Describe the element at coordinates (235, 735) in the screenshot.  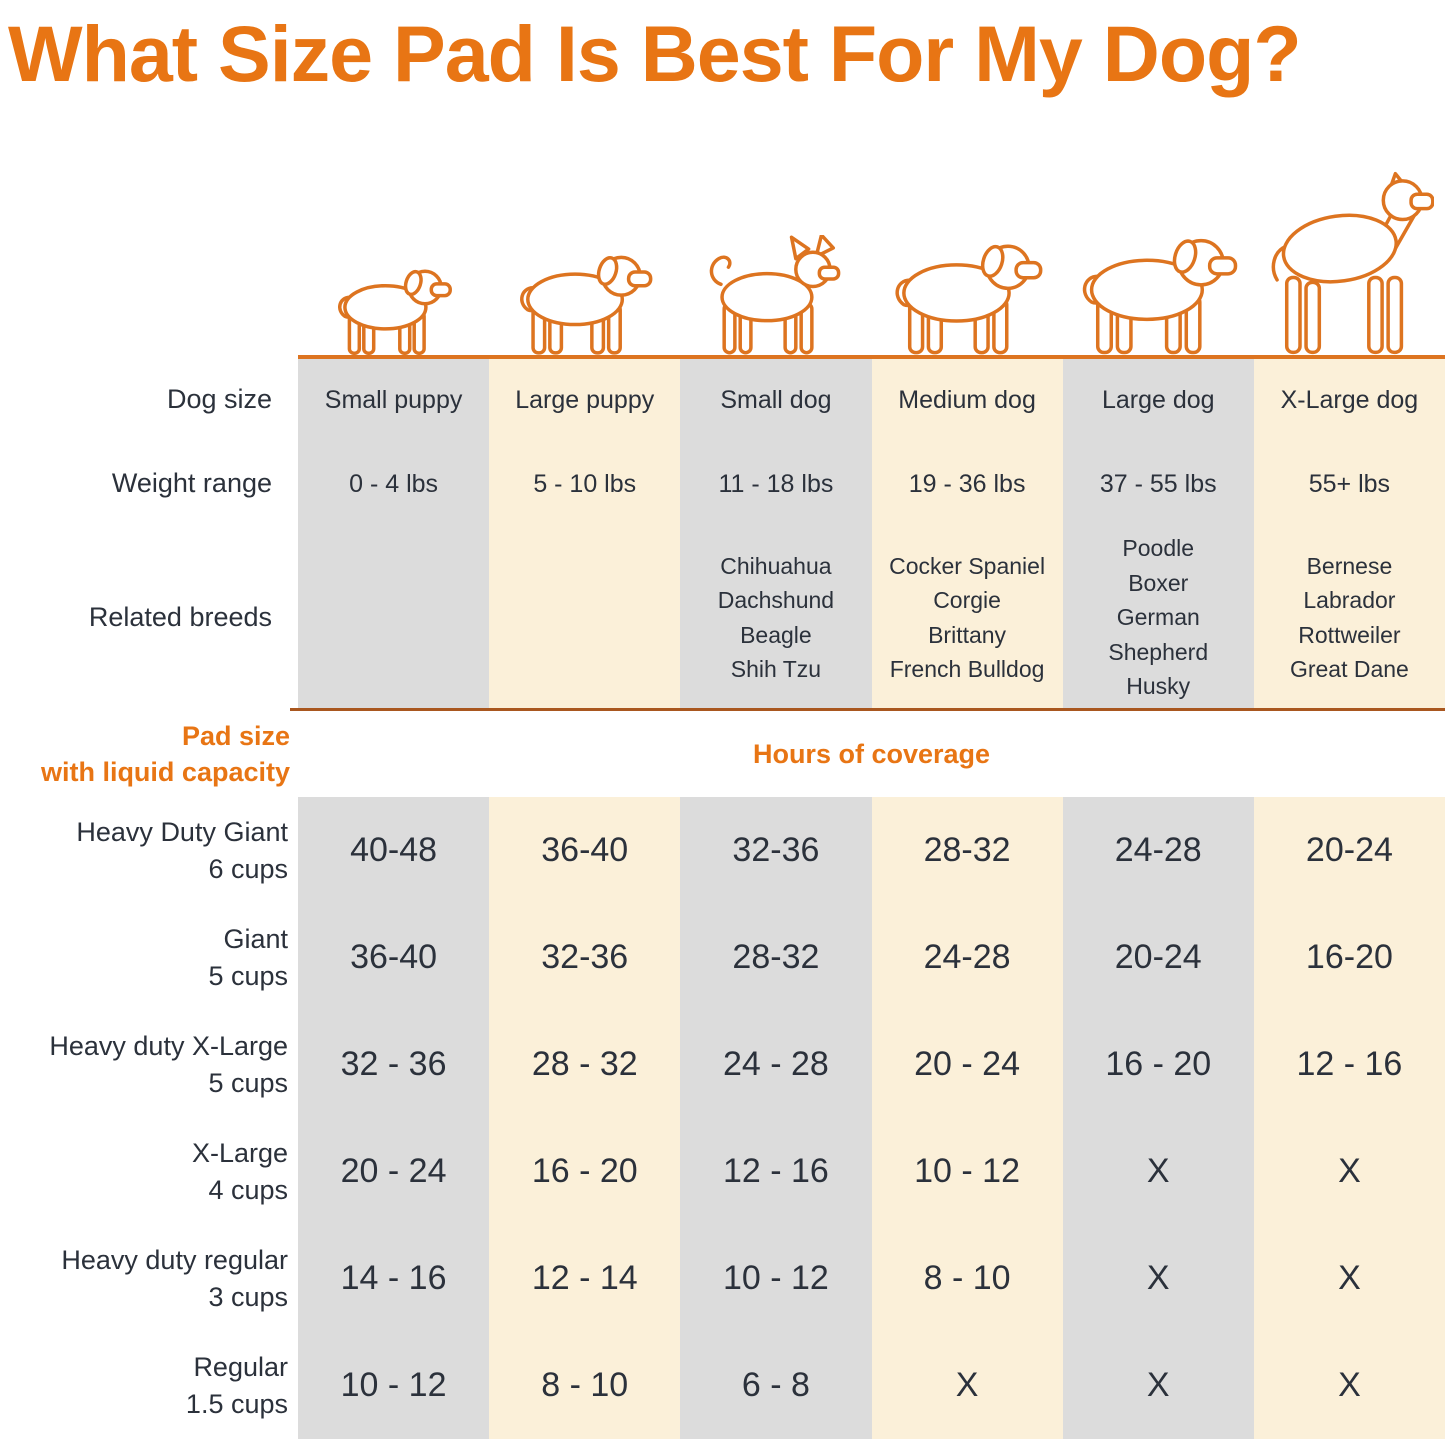
I see `pad-size-label-line1: Pad size` at that location.